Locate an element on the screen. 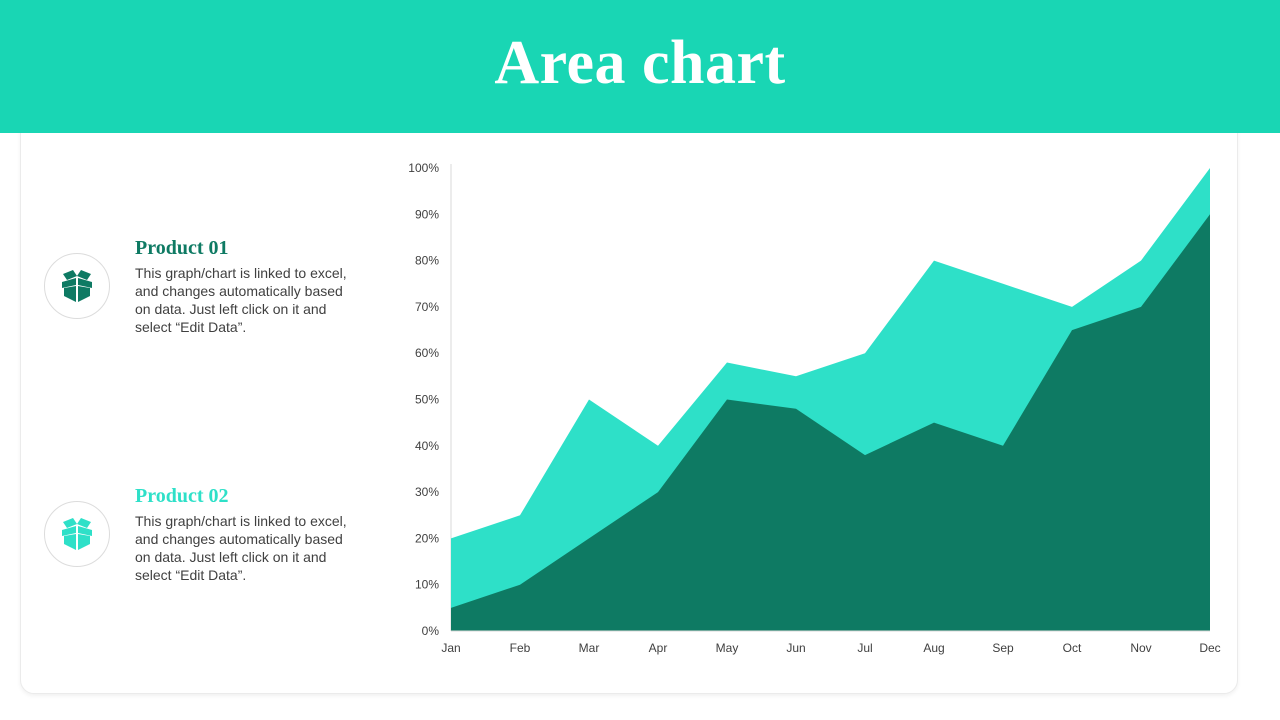  y-tick-label: 40% is located at coordinates (427, 446).